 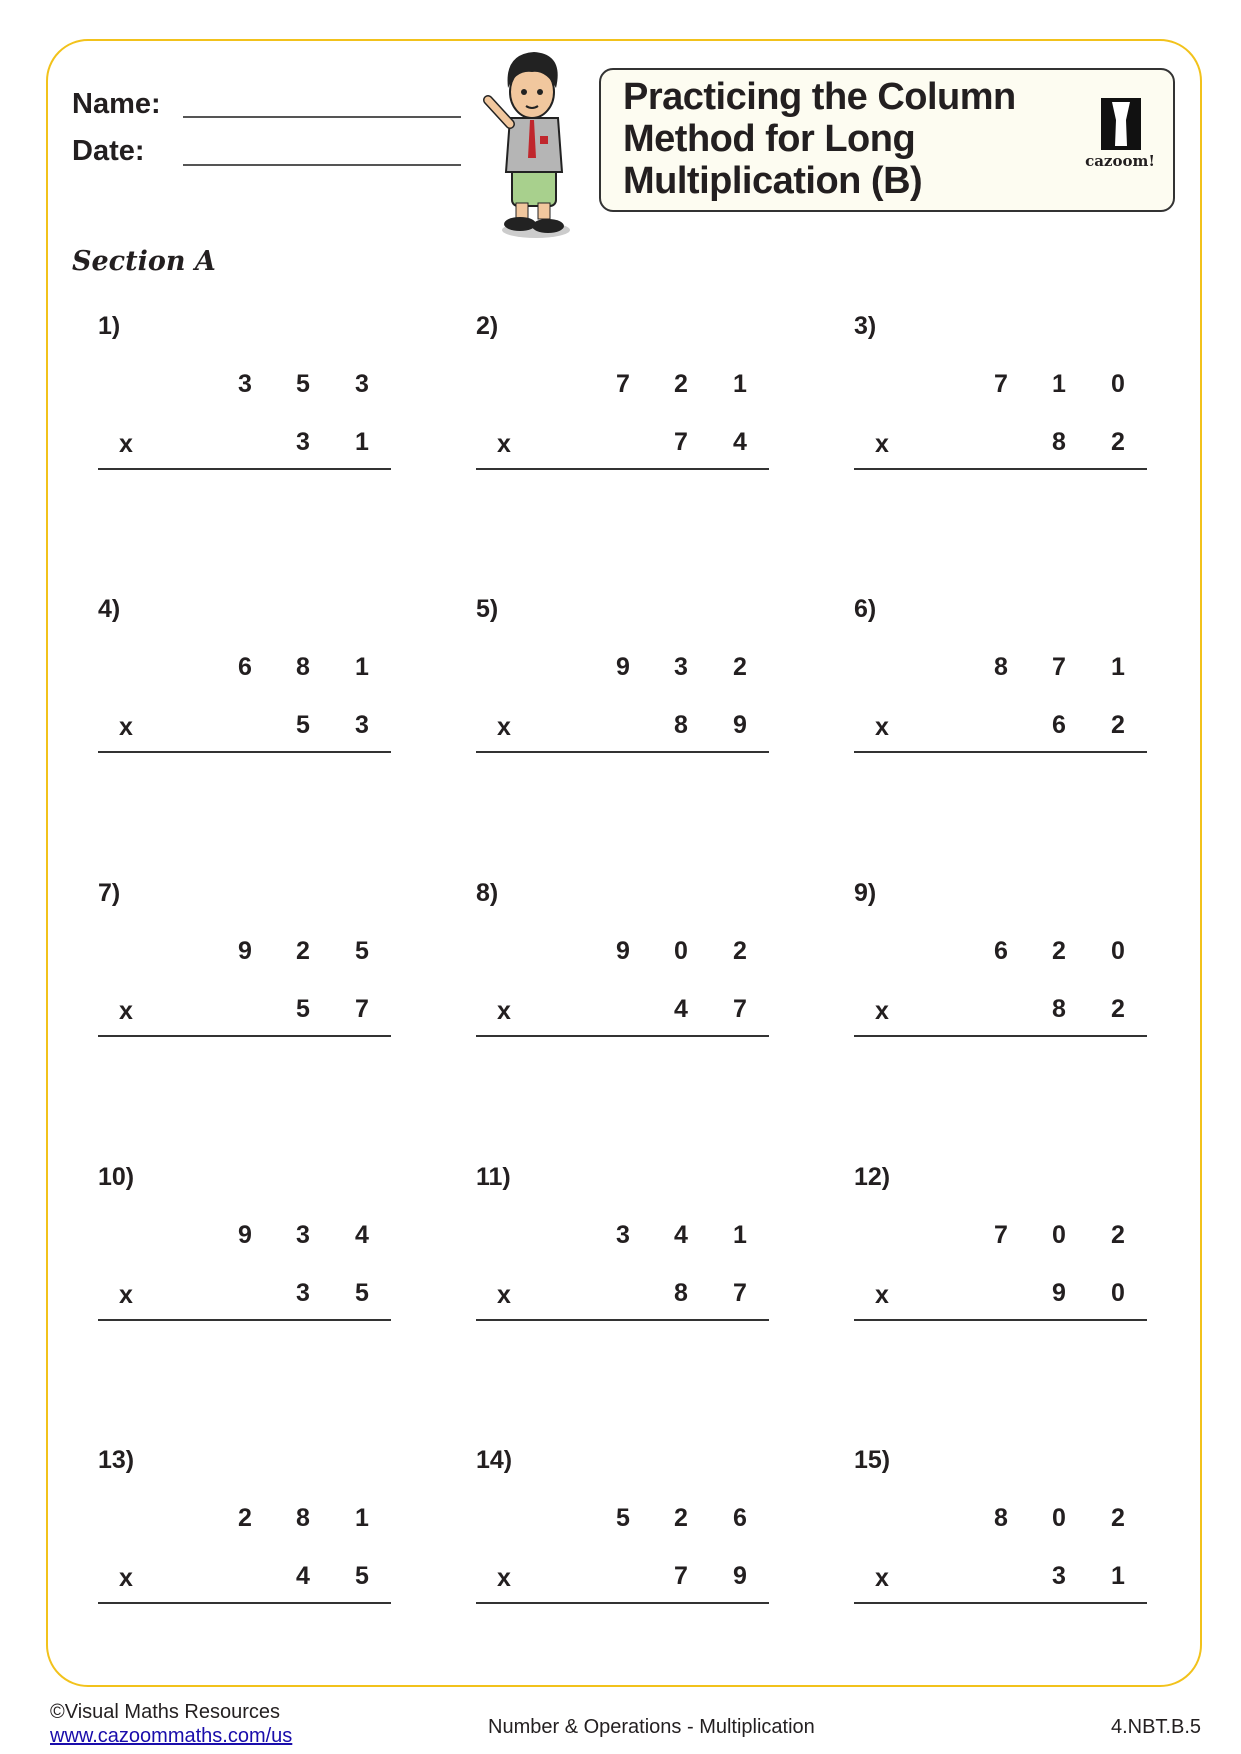 I want to click on section-title: Section A, so click(x=144, y=261).